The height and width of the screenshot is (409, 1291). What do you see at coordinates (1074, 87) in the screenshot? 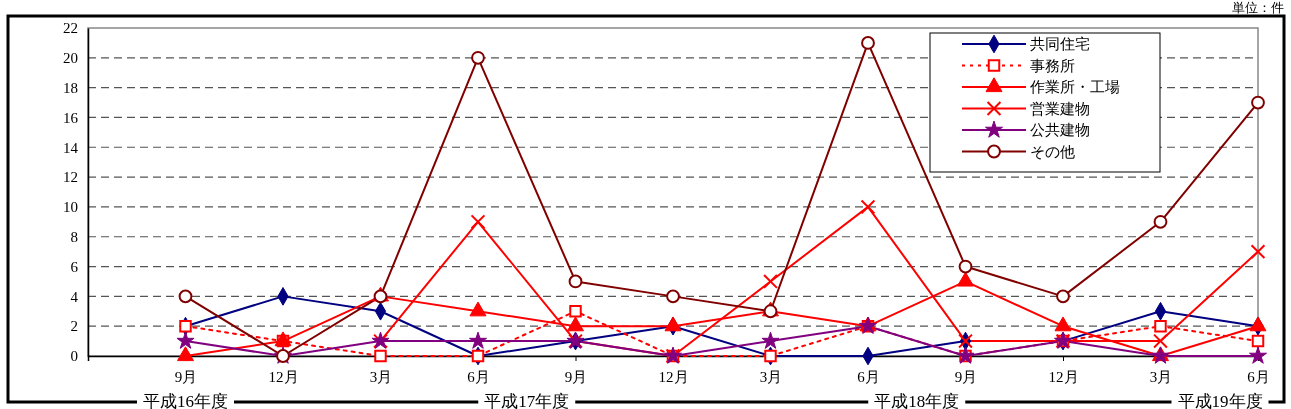
I see `legend-label: 作業所・工場` at bounding box center [1074, 87].